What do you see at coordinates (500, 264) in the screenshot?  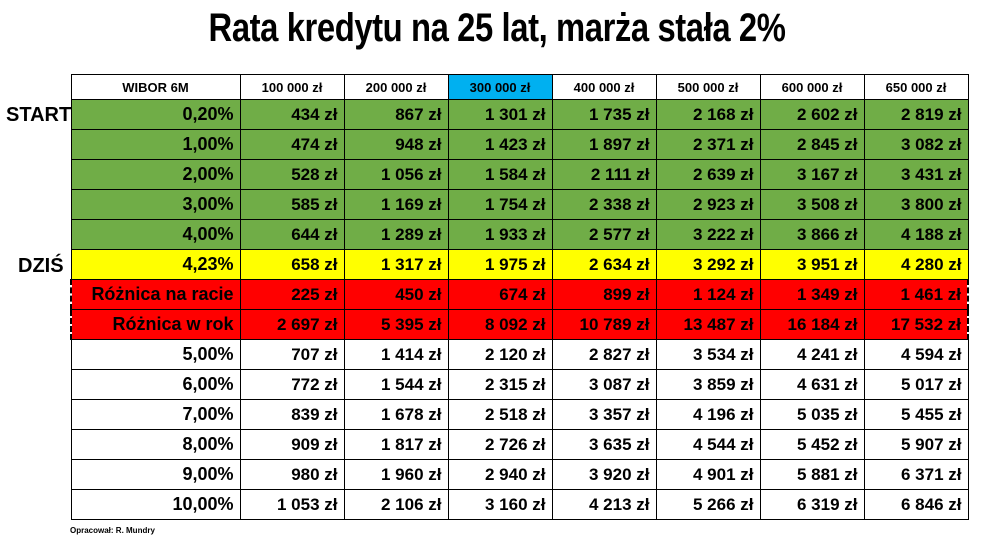 I see `payment-cell: 1 975 zł` at bounding box center [500, 264].